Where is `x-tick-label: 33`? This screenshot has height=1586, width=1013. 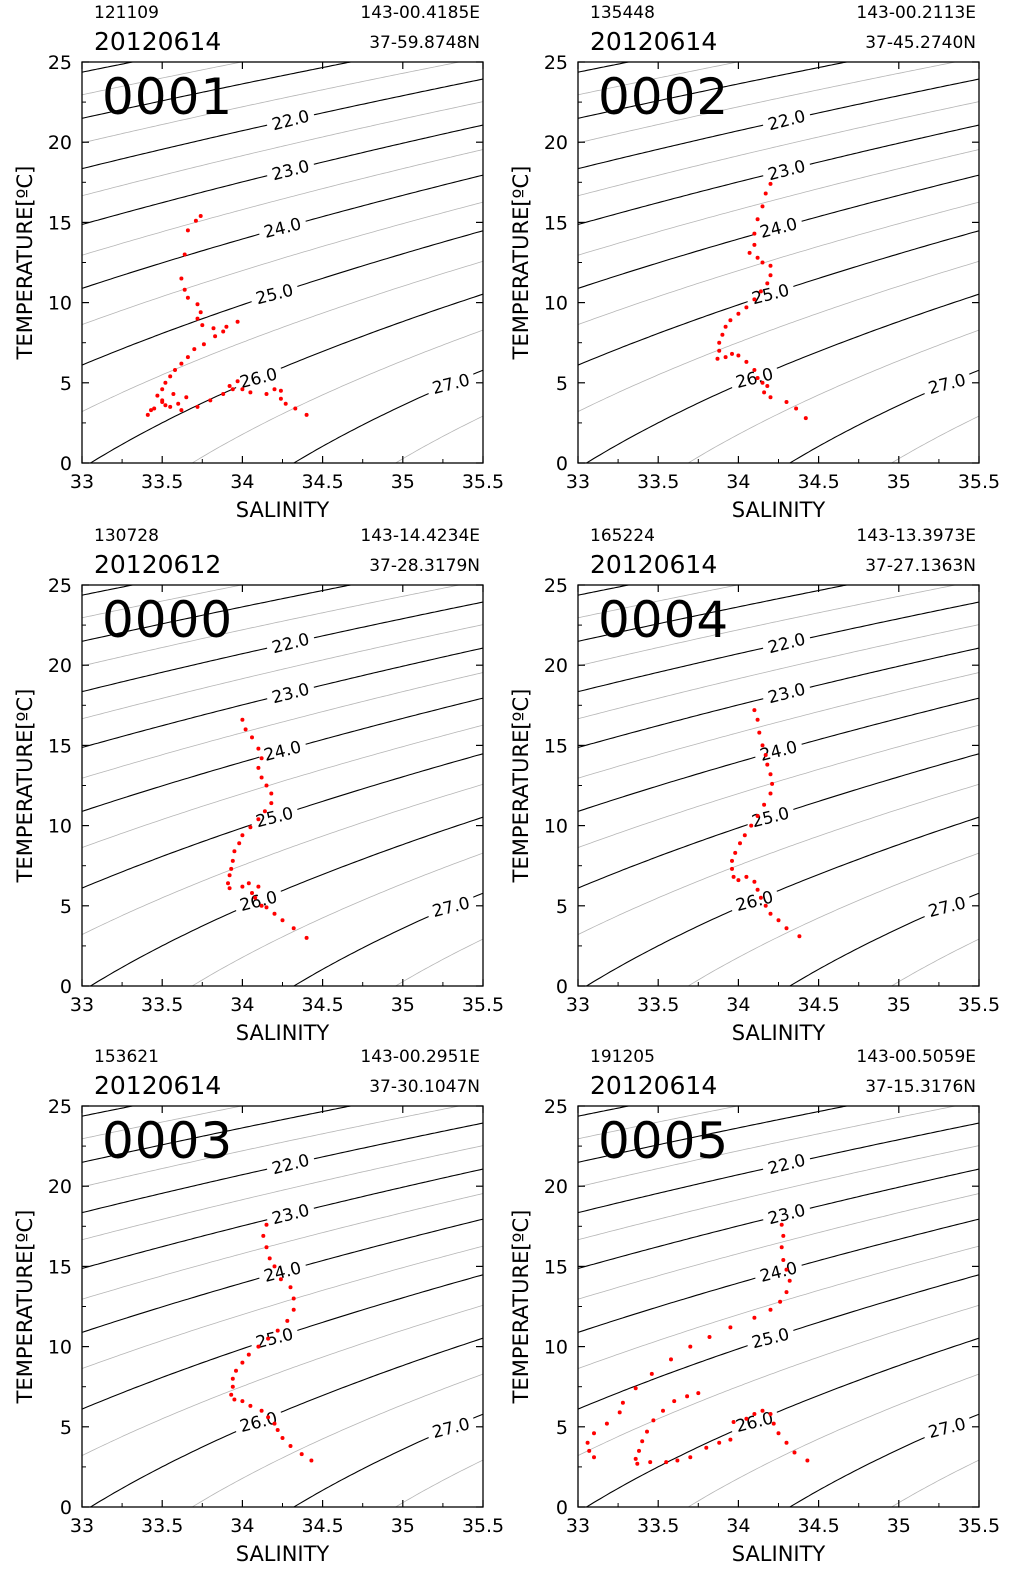 x-tick-label: 33 is located at coordinates (82, 1005).